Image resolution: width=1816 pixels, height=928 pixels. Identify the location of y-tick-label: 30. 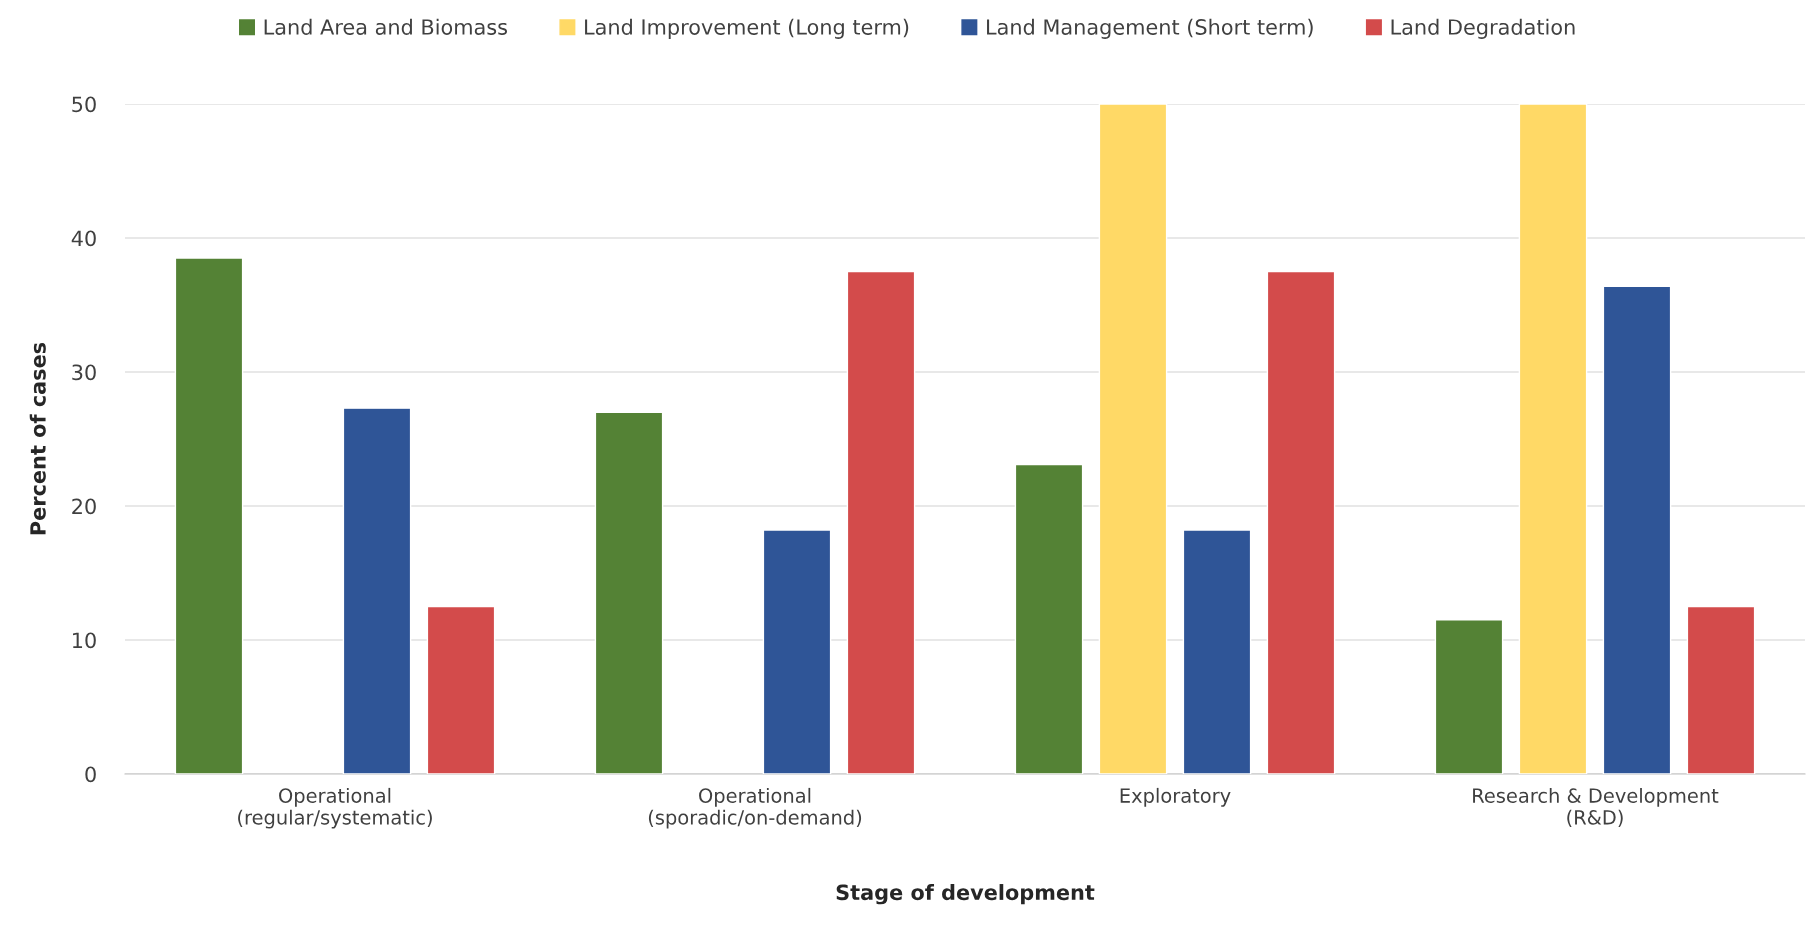
(84, 372).